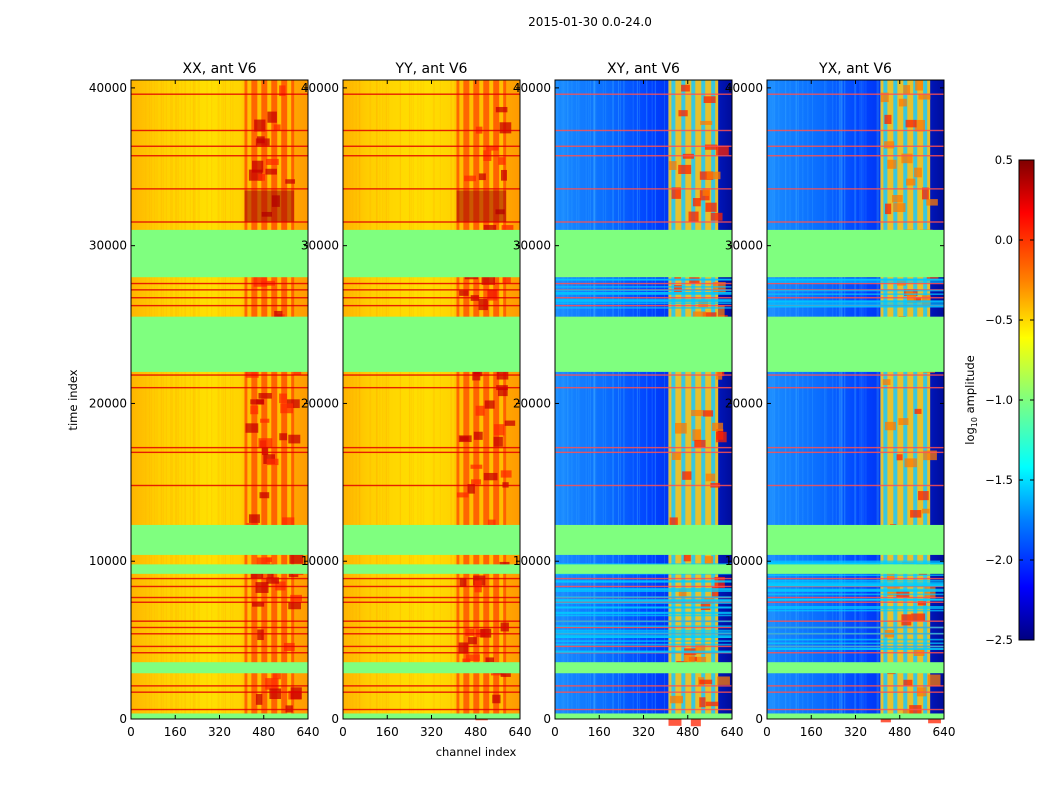  What do you see at coordinates (219, 732) in the screenshot?
I see `x-tick-label: 320` at bounding box center [219, 732].